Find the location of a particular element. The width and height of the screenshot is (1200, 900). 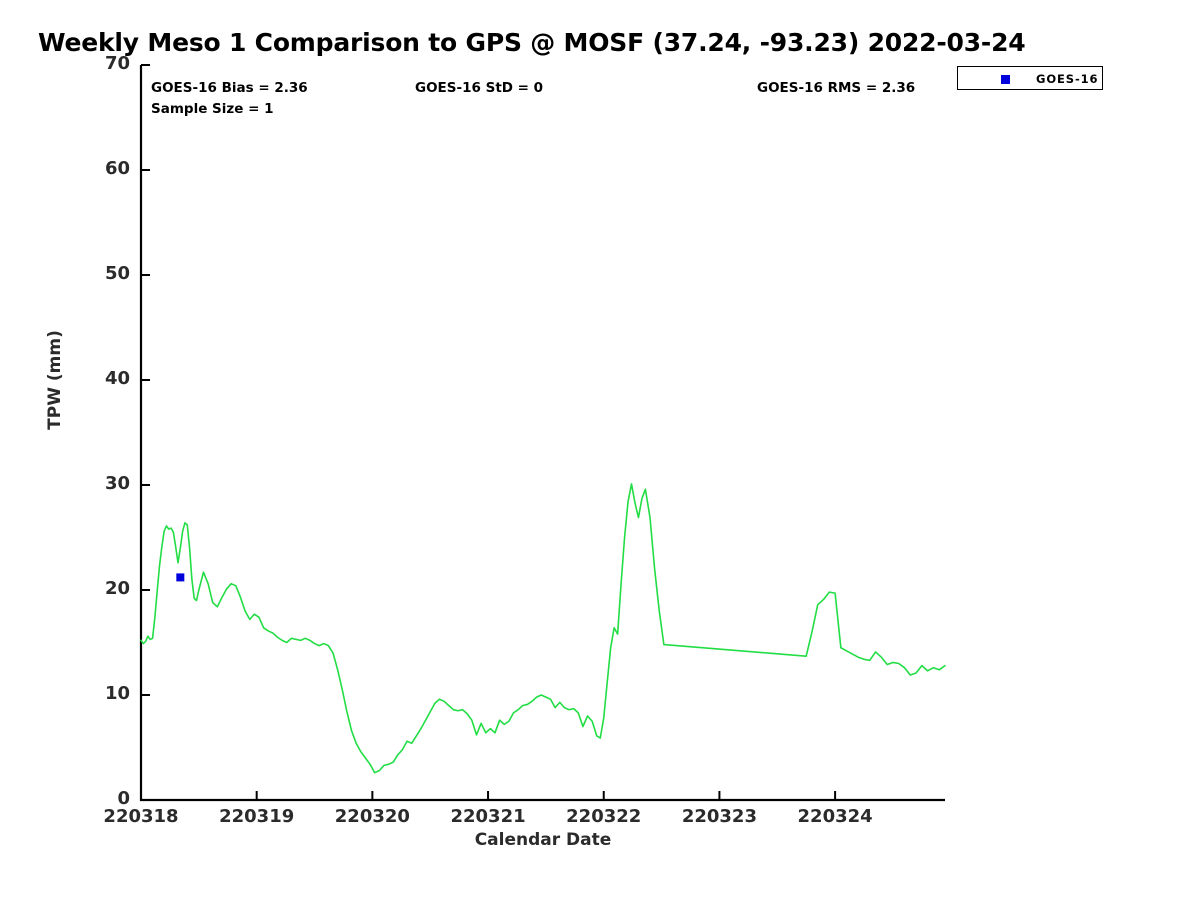

x-tick-label: 220324 is located at coordinates (835, 816).